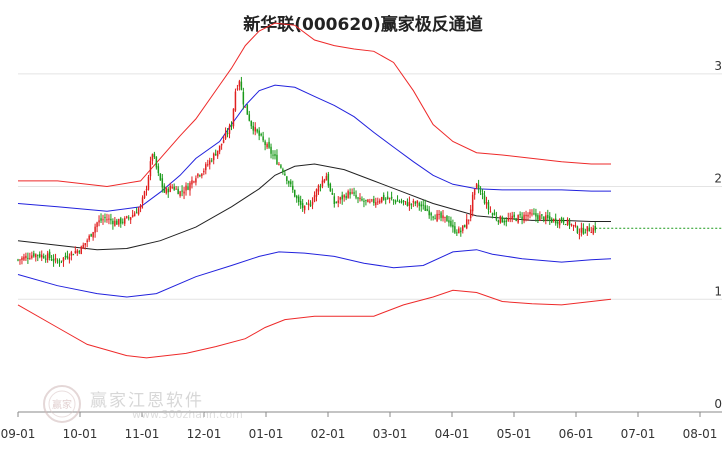  Describe the element at coordinates (576, 434) in the screenshot. I see `x-tick-label: 06-01` at that location.